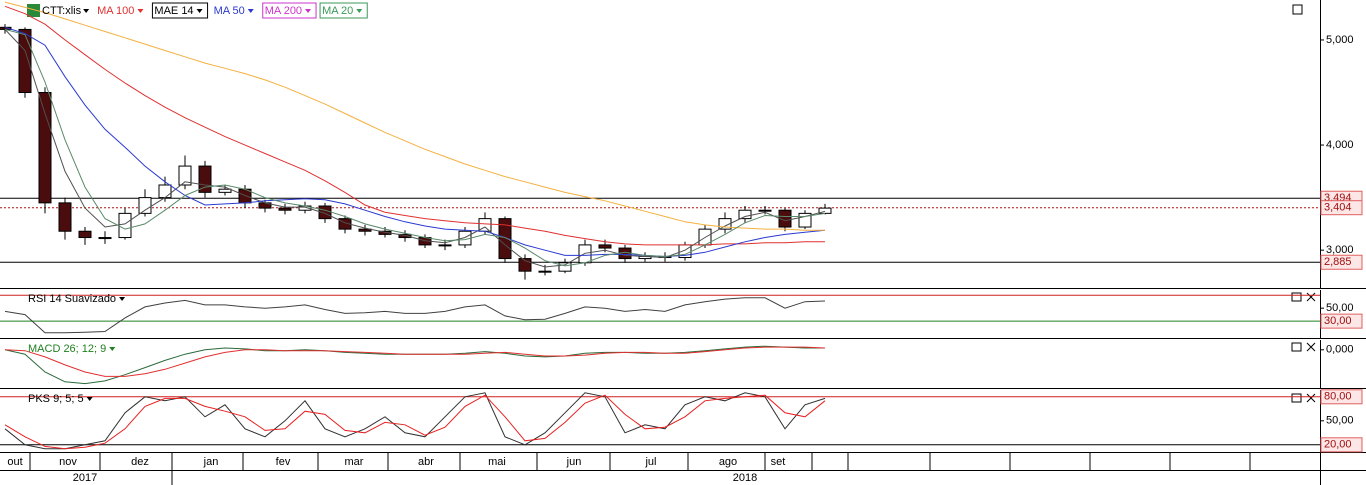 Image resolution: width=1366 pixels, height=485 pixels. Describe the element at coordinates (85, 478) in the screenshot. I see `year-label: 2017` at that location.